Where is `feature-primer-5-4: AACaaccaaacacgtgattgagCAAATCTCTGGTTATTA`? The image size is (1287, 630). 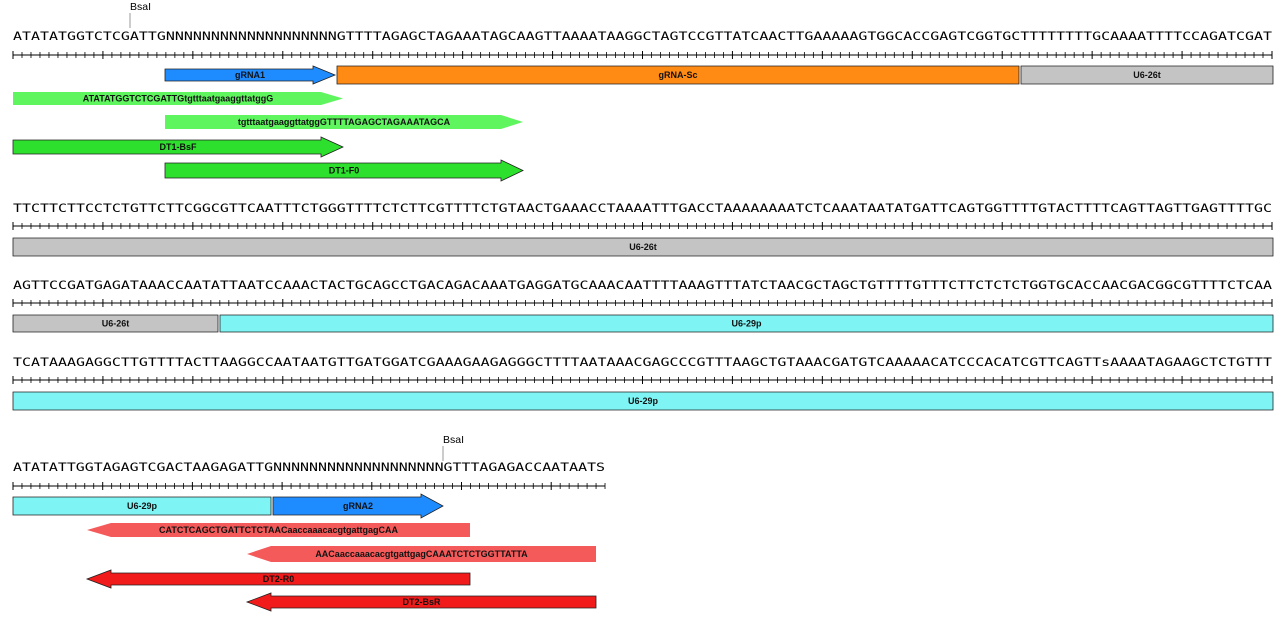
feature-primer-5-4: AACaaccaaacacgtgattgagCAAATCTCTGGTTATTA is located at coordinates (421, 554).